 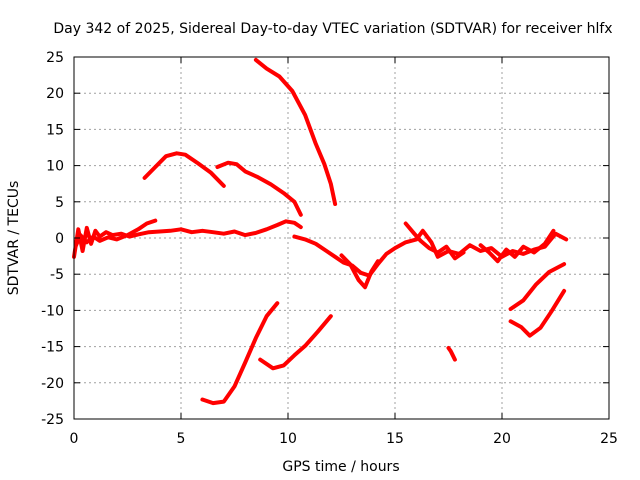 I want to click on y-tick-label: -15, so click(x=52, y=348).